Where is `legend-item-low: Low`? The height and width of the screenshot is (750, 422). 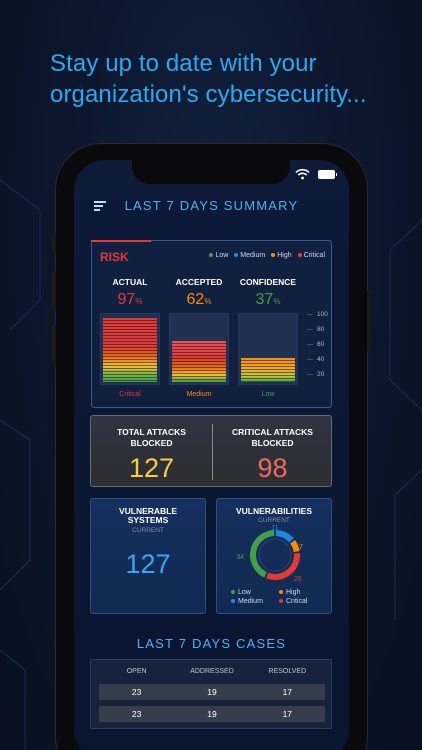 legend-item-low: Low is located at coordinates (218, 255).